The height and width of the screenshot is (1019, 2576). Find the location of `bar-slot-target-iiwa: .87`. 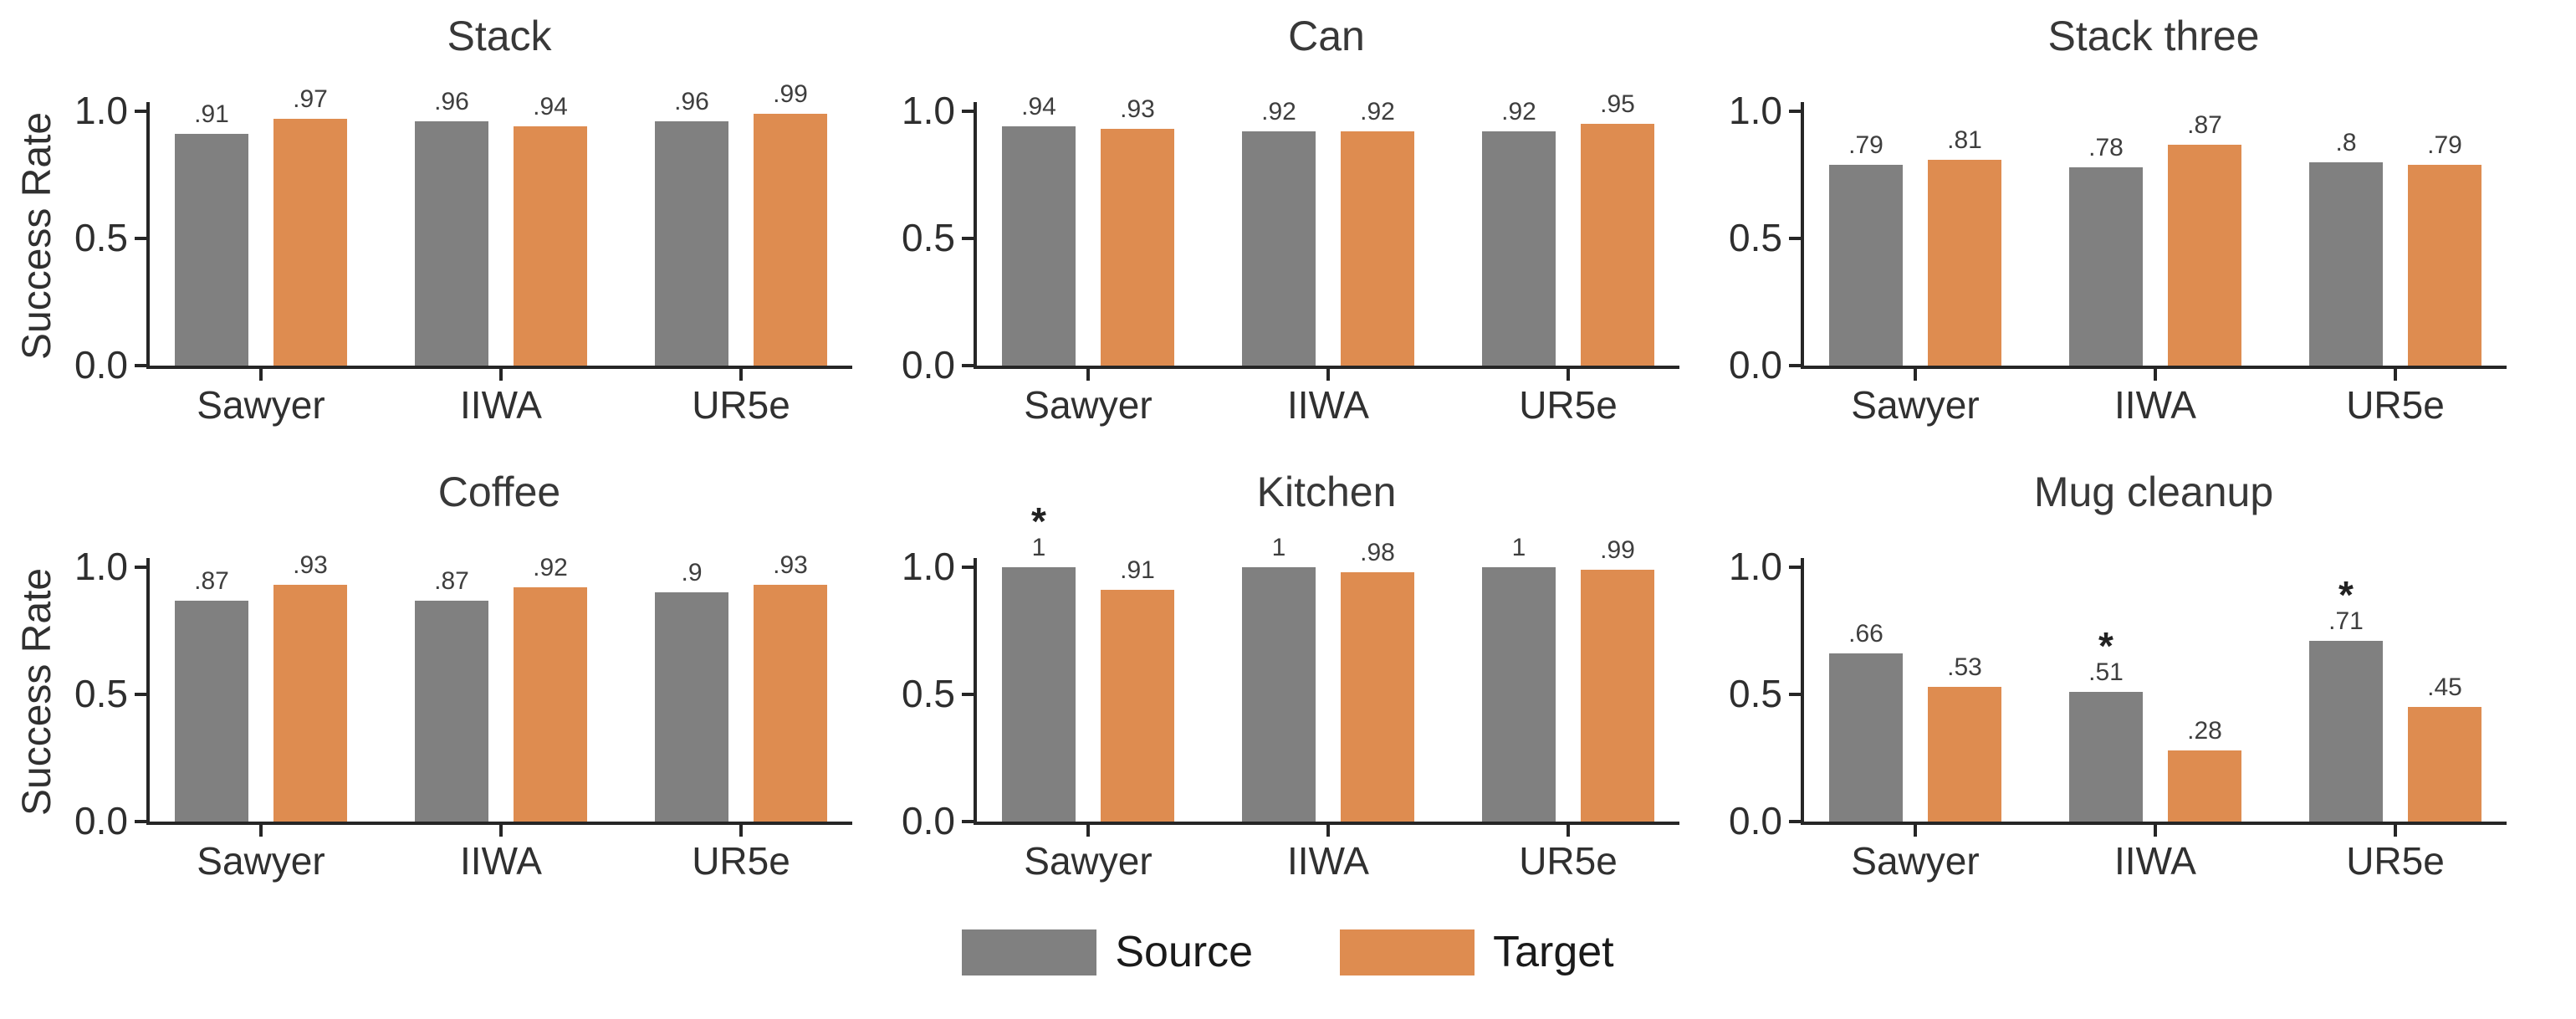

bar-slot-target-iiwa: .87 is located at coordinates (2204, 239).